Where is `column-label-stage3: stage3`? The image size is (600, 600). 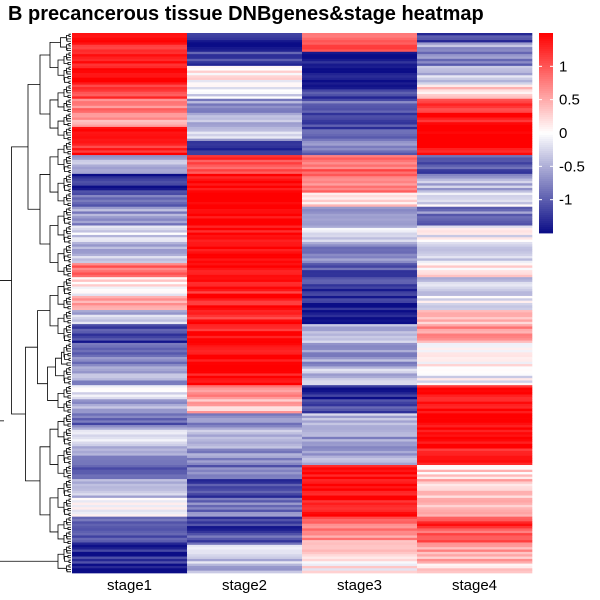 column-label-stage3: stage3 is located at coordinates (359, 585).